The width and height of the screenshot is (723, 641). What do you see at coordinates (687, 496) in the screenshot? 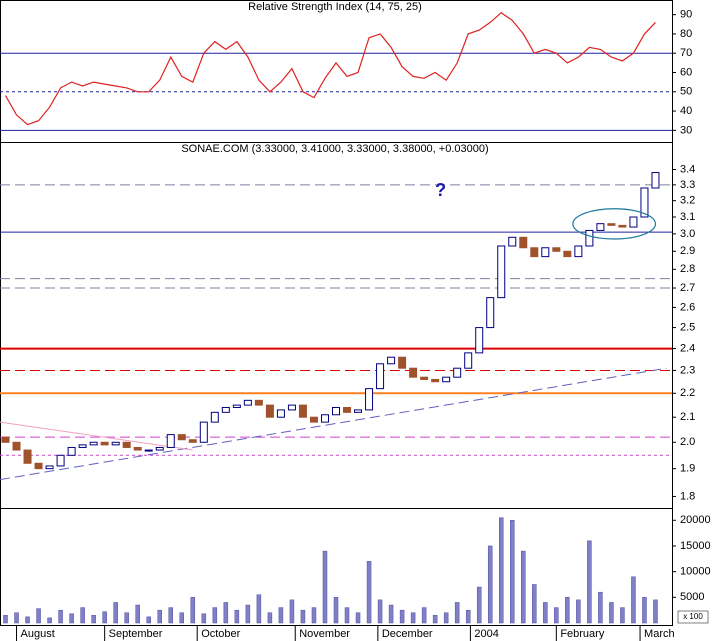
I see `y-tick-label: 1.8` at bounding box center [687, 496].